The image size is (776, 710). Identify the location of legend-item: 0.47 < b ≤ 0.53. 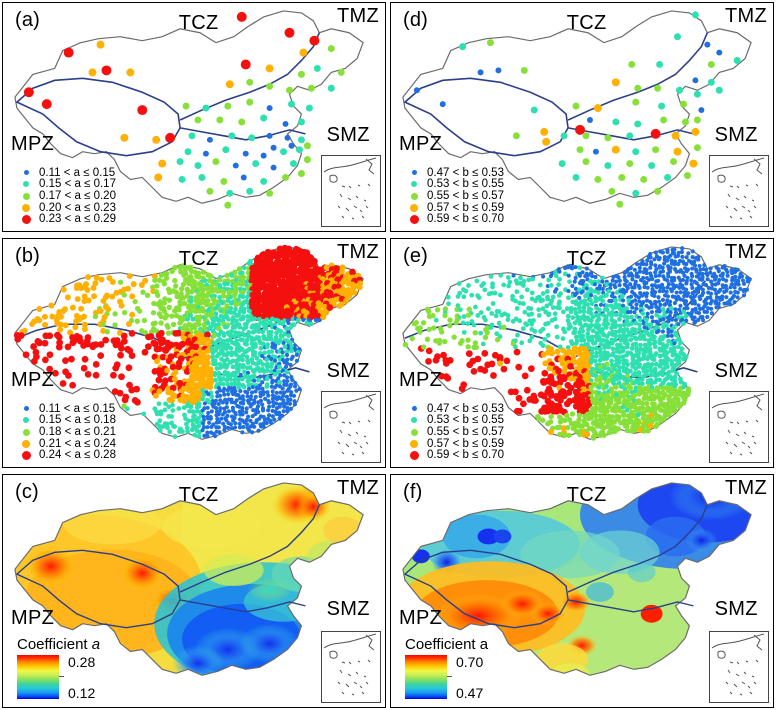
(454, 173).